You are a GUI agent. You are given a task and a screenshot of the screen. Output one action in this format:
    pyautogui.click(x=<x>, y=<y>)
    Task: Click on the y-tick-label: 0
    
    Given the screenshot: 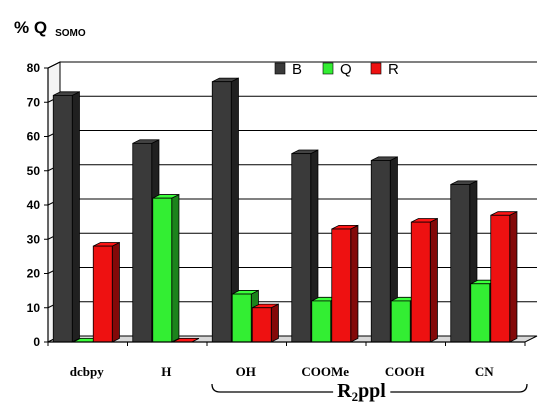 What is the action you would take?
    pyautogui.click(x=36, y=342)
    